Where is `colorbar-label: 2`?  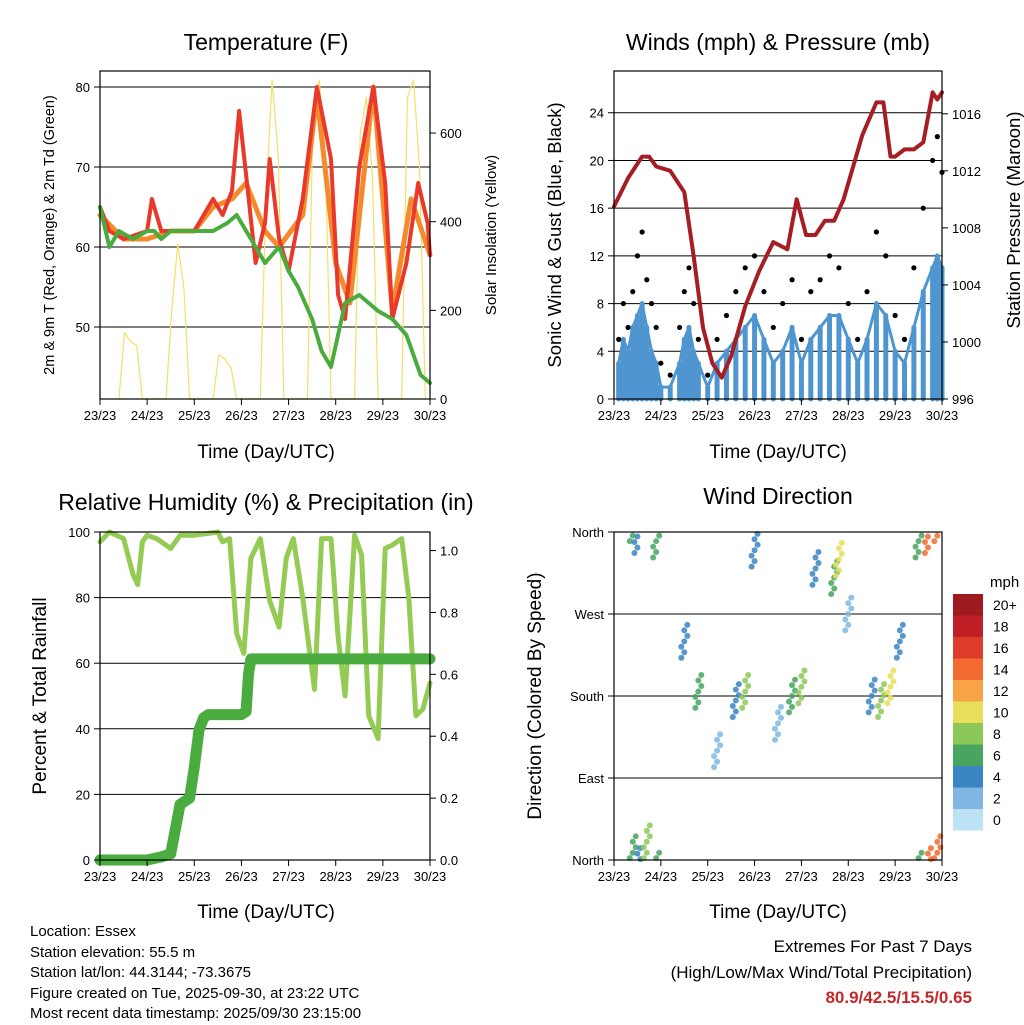 colorbar-label: 2 is located at coordinates (997, 799).